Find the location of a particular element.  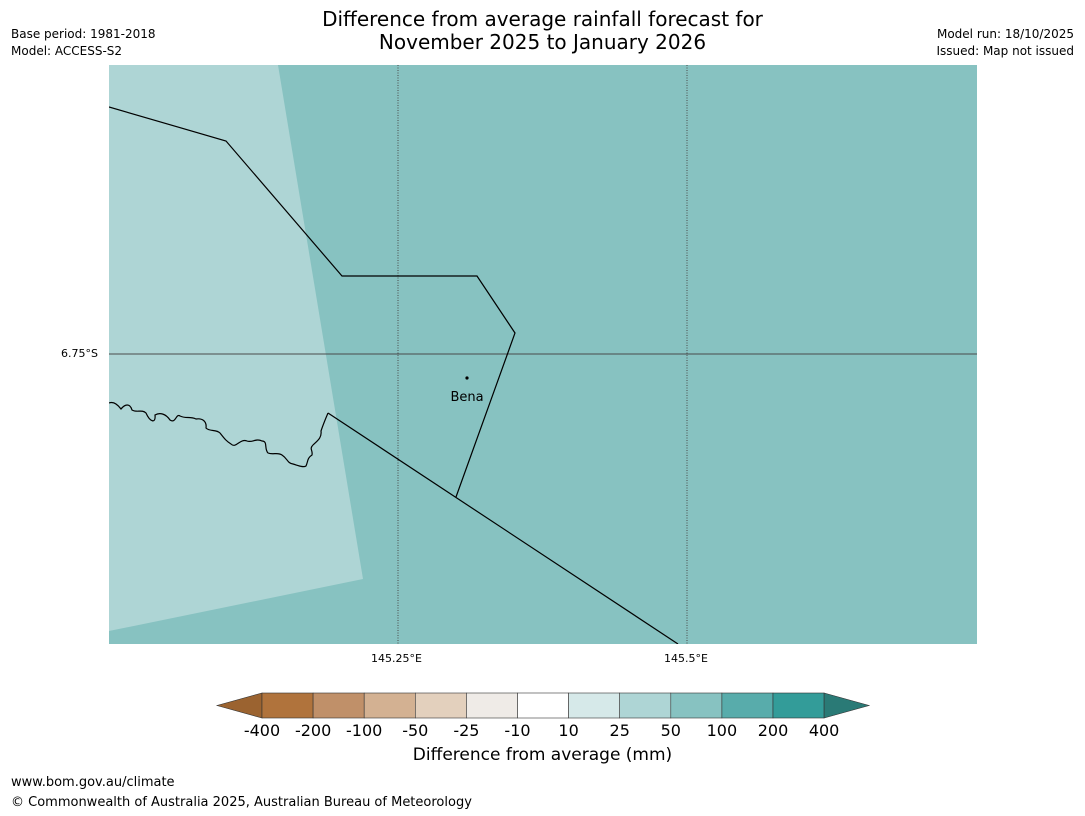

colorbar-tick-label: 50 is located at coordinates (670, 730).